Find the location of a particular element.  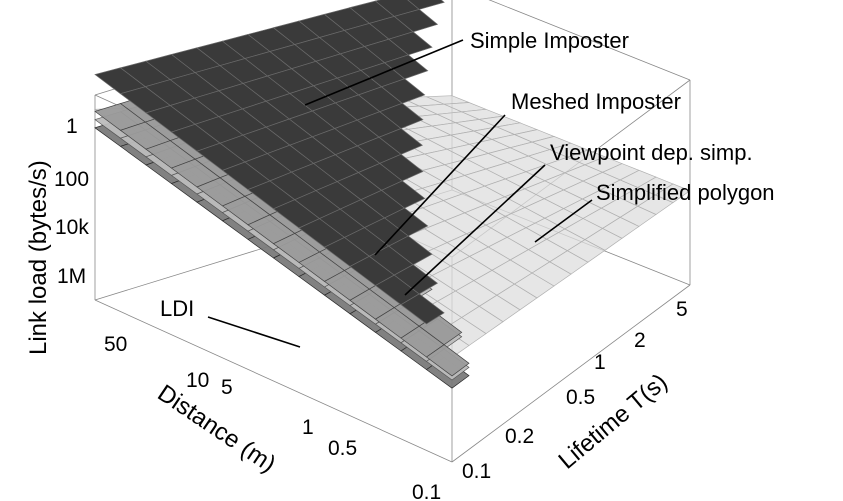

z-tick-label: 1 is located at coordinates (72, 126).